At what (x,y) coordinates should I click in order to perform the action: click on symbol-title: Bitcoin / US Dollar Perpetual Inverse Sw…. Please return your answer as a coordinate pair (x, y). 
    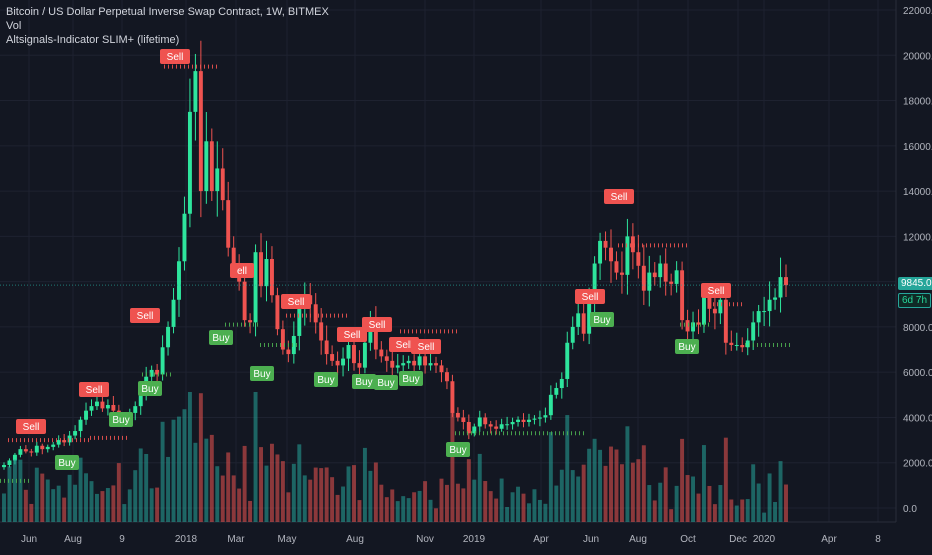
    Looking at the image, I should click on (167, 12).